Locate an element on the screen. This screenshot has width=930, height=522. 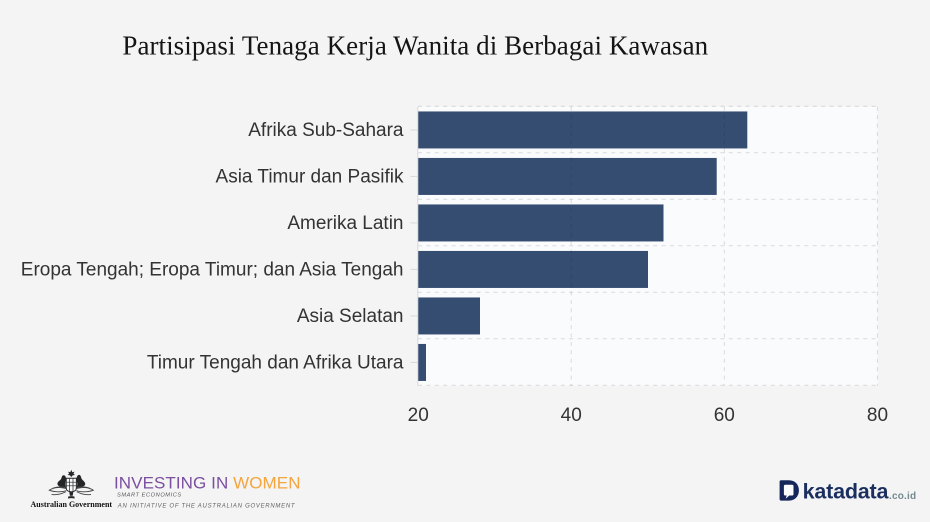
svg-text: katadata is located at coordinates (846, 492).